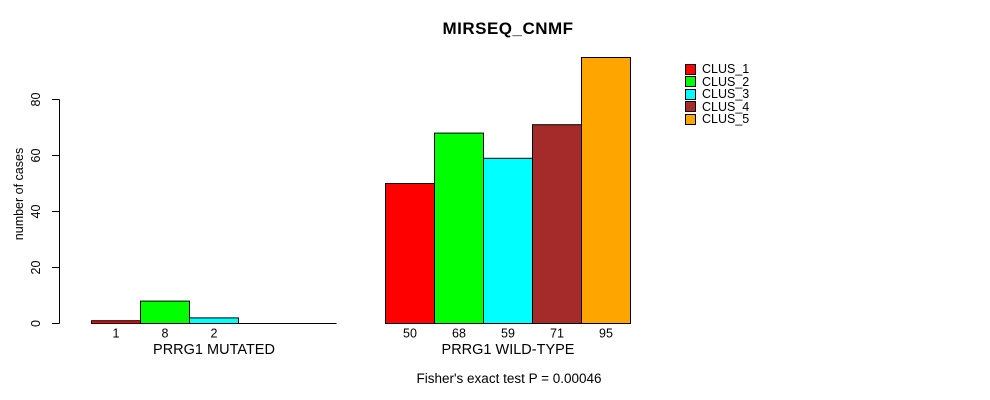  What do you see at coordinates (459, 334) in the screenshot?
I see `bar-value-label: 68` at bounding box center [459, 334].